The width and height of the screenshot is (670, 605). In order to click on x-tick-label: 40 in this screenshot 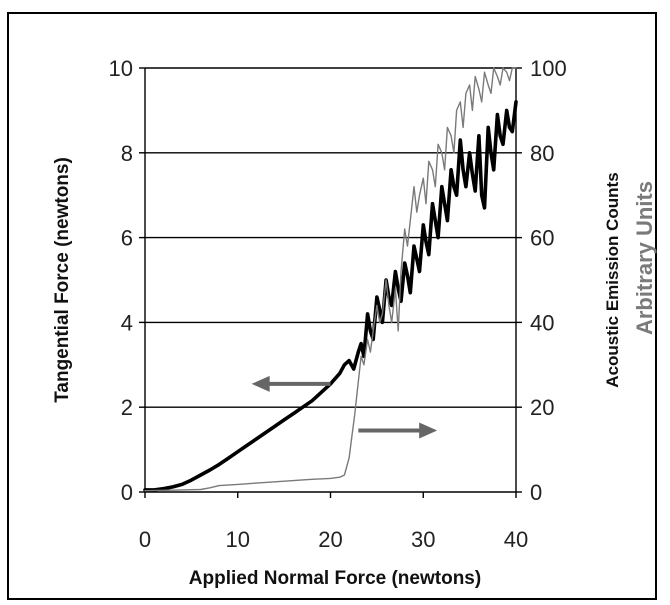, I will do `click(516, 539)`.